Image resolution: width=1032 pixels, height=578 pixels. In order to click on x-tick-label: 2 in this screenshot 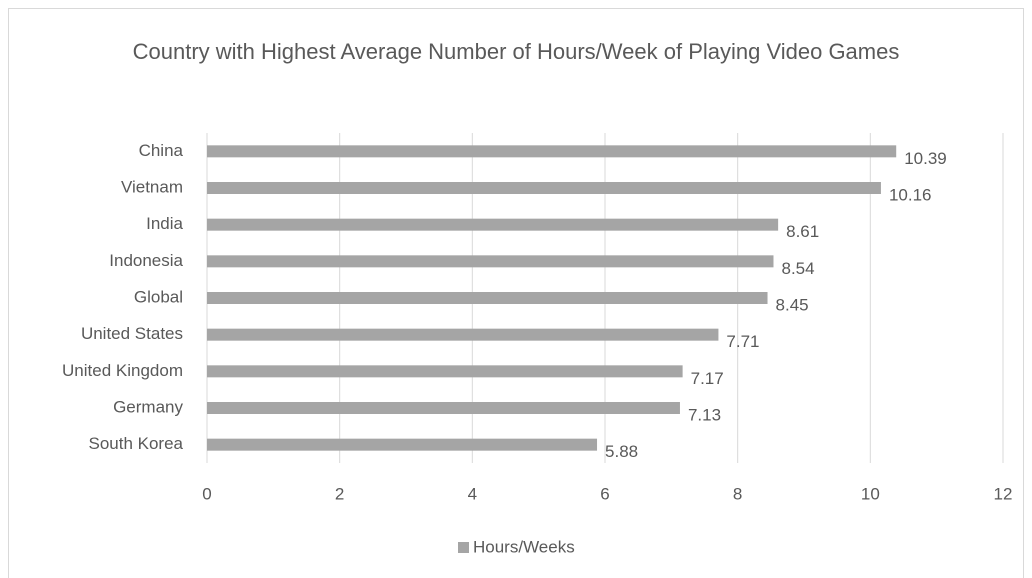, I will do `click(339, 493)`.